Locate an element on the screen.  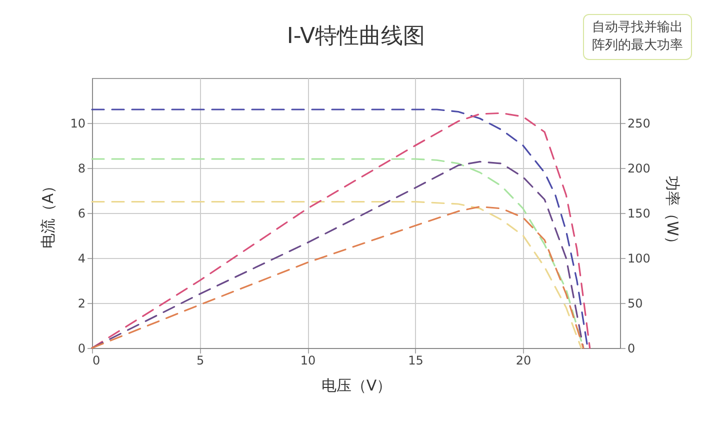
text: 自动寻找并输出阵列的最大功率 is located at coordinates (637, 37).